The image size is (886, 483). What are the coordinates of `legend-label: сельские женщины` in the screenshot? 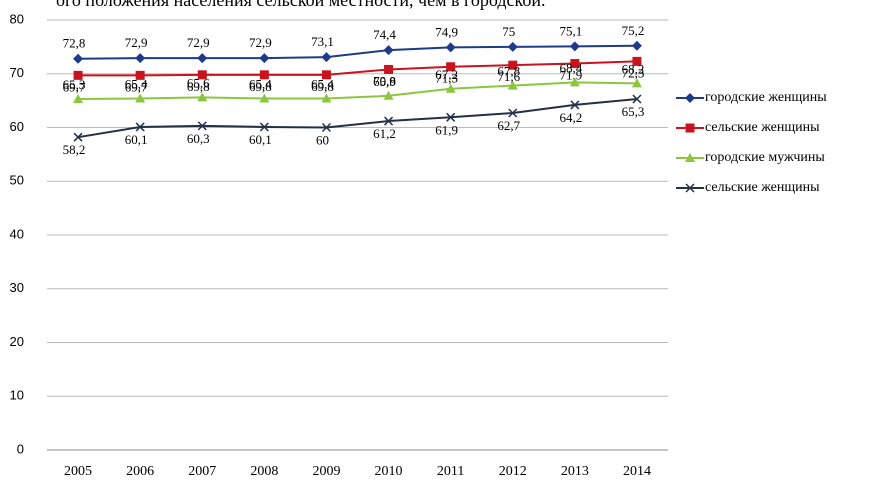 It's located at (762, 187).